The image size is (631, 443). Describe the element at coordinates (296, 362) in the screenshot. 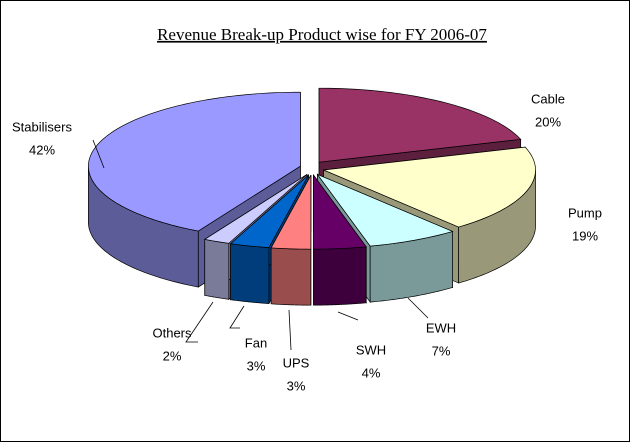

I see `category-label: UPS` at that location.